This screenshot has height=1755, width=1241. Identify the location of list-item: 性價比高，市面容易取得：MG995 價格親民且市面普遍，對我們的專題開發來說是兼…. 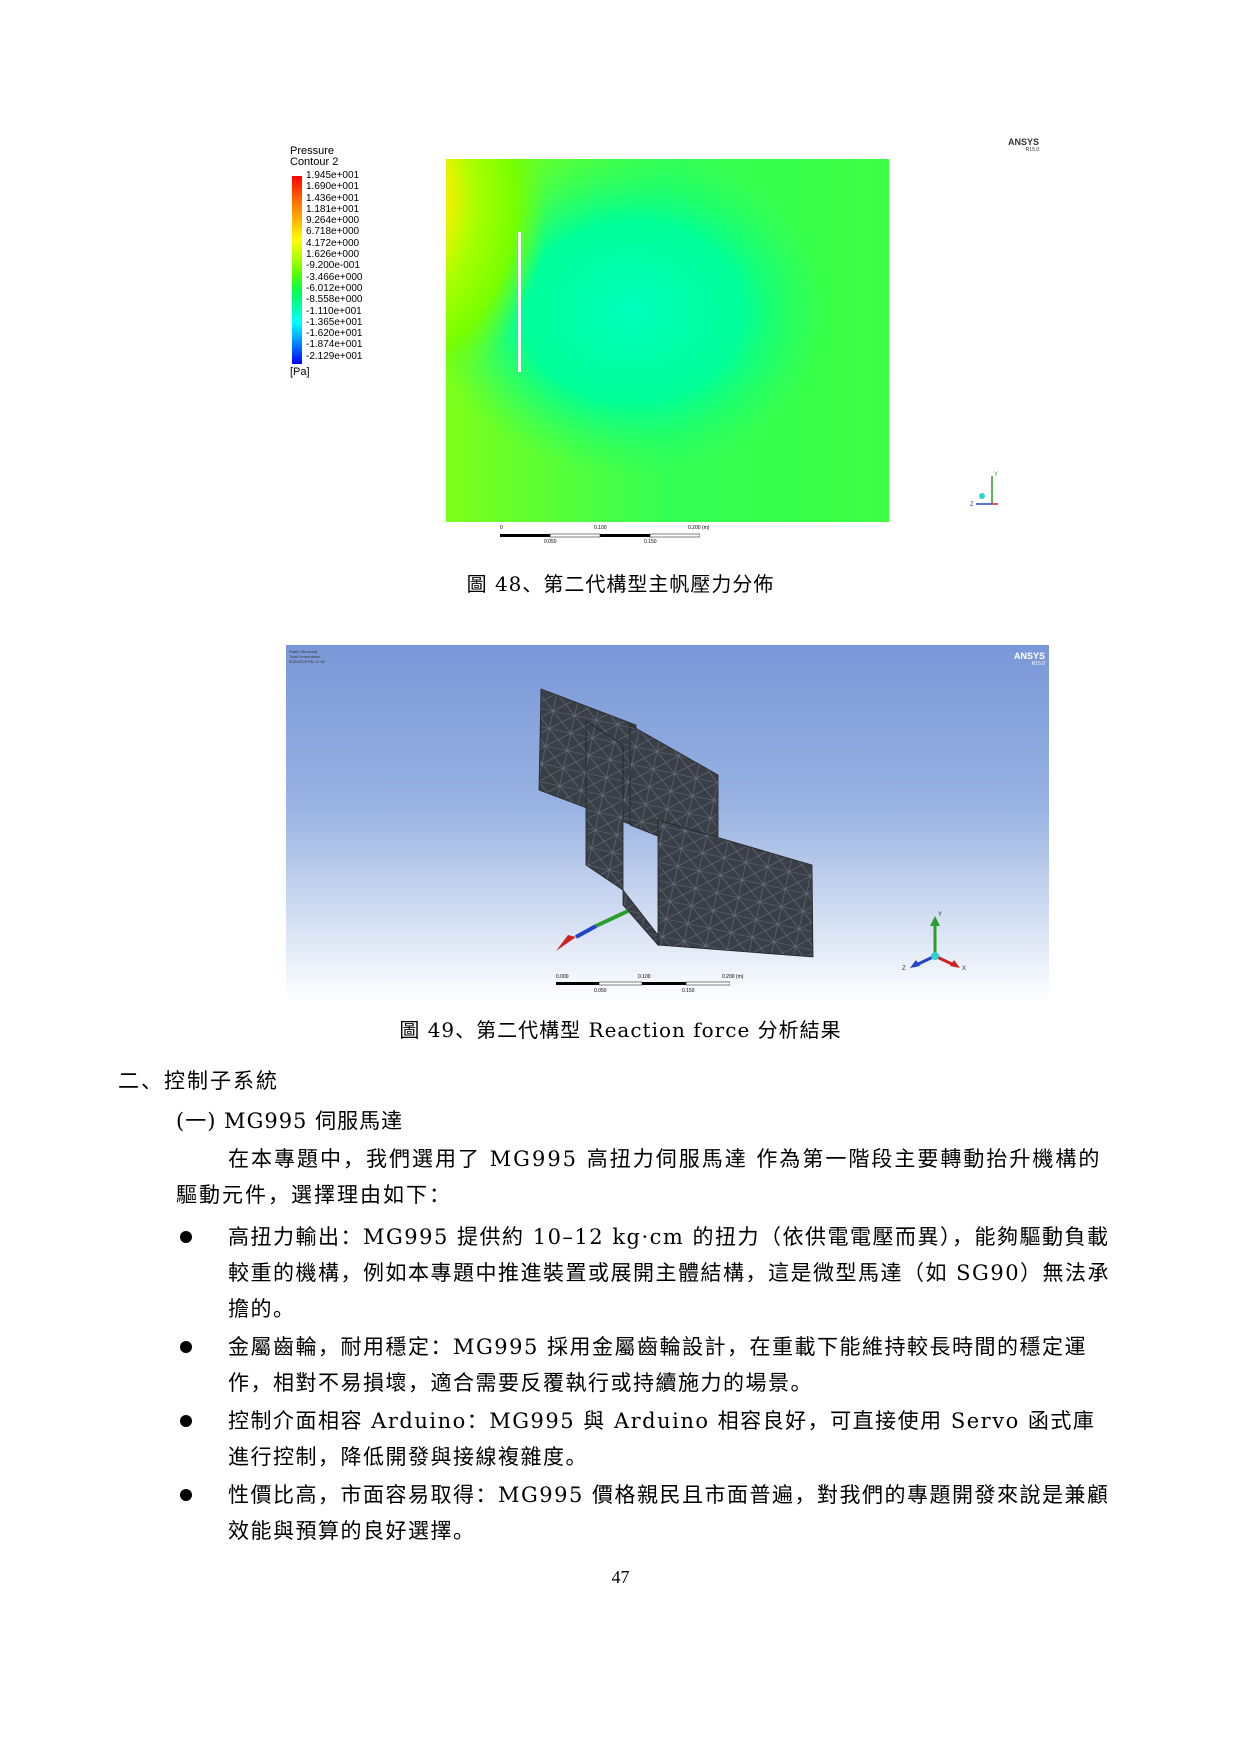
(646, 1513).